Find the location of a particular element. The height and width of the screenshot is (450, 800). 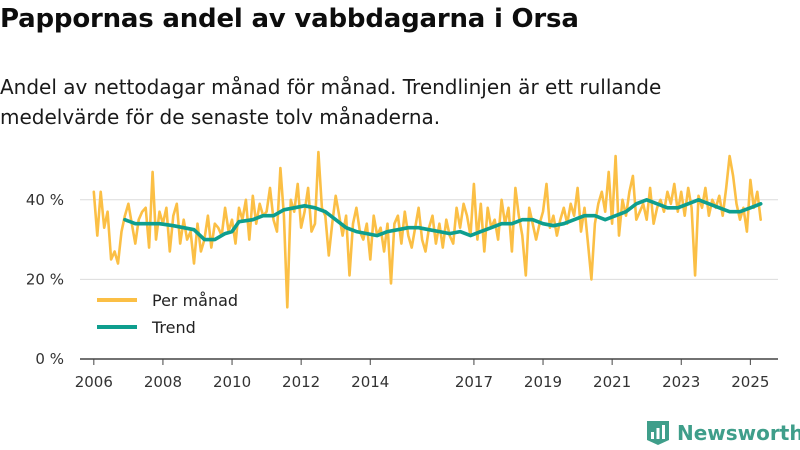

newsworthy-logo-icon is located at coordinates (658, 433).